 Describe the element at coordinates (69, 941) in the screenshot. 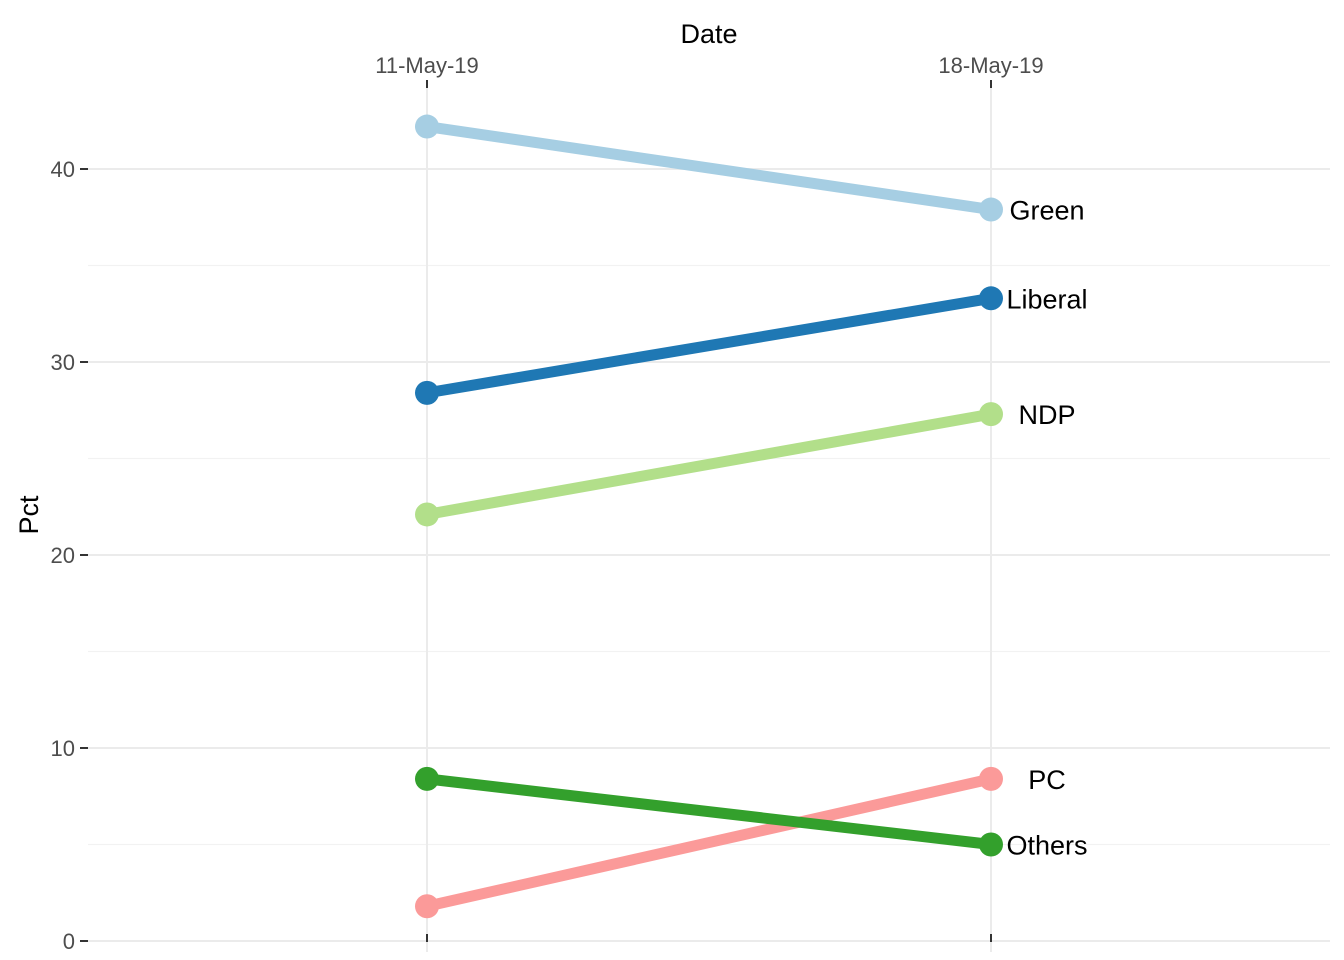

I see `y-tick-label: 0` at that location.